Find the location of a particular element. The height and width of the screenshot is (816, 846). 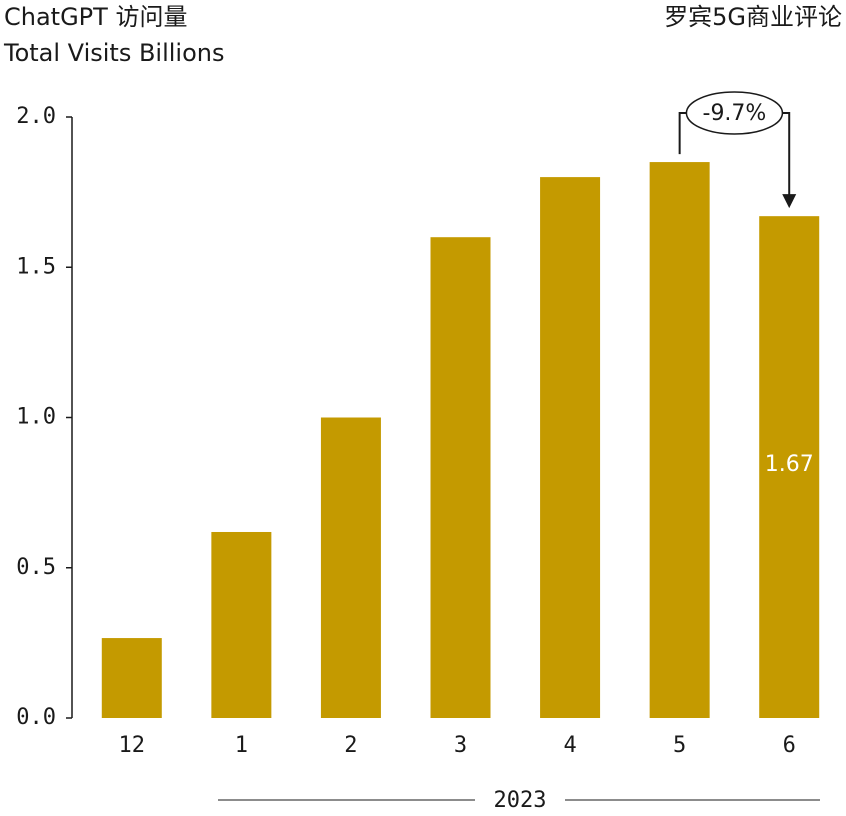

y-tick-label: 1.5 is located at coordinates (36, 266).